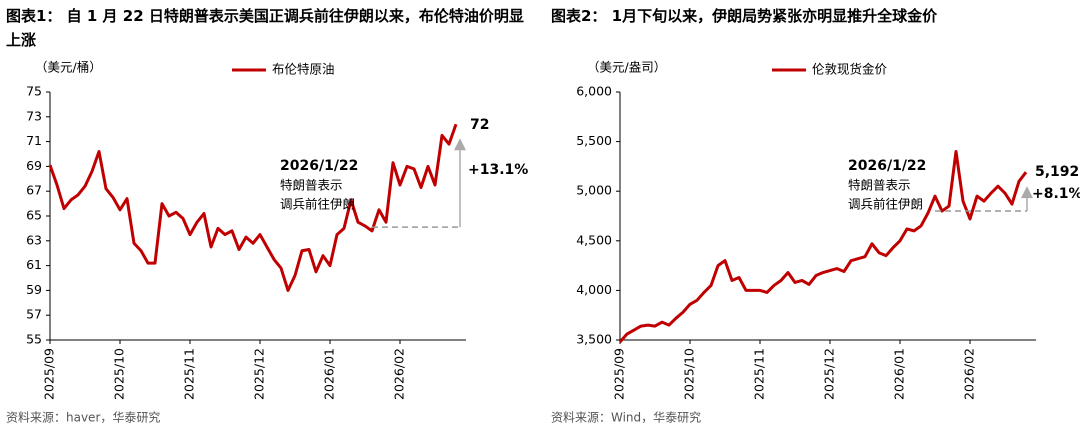  What do you see at coordinates (34, 91) in the screenshot?
I see `y-tick-label: 75` at bounding box center [34, 91].